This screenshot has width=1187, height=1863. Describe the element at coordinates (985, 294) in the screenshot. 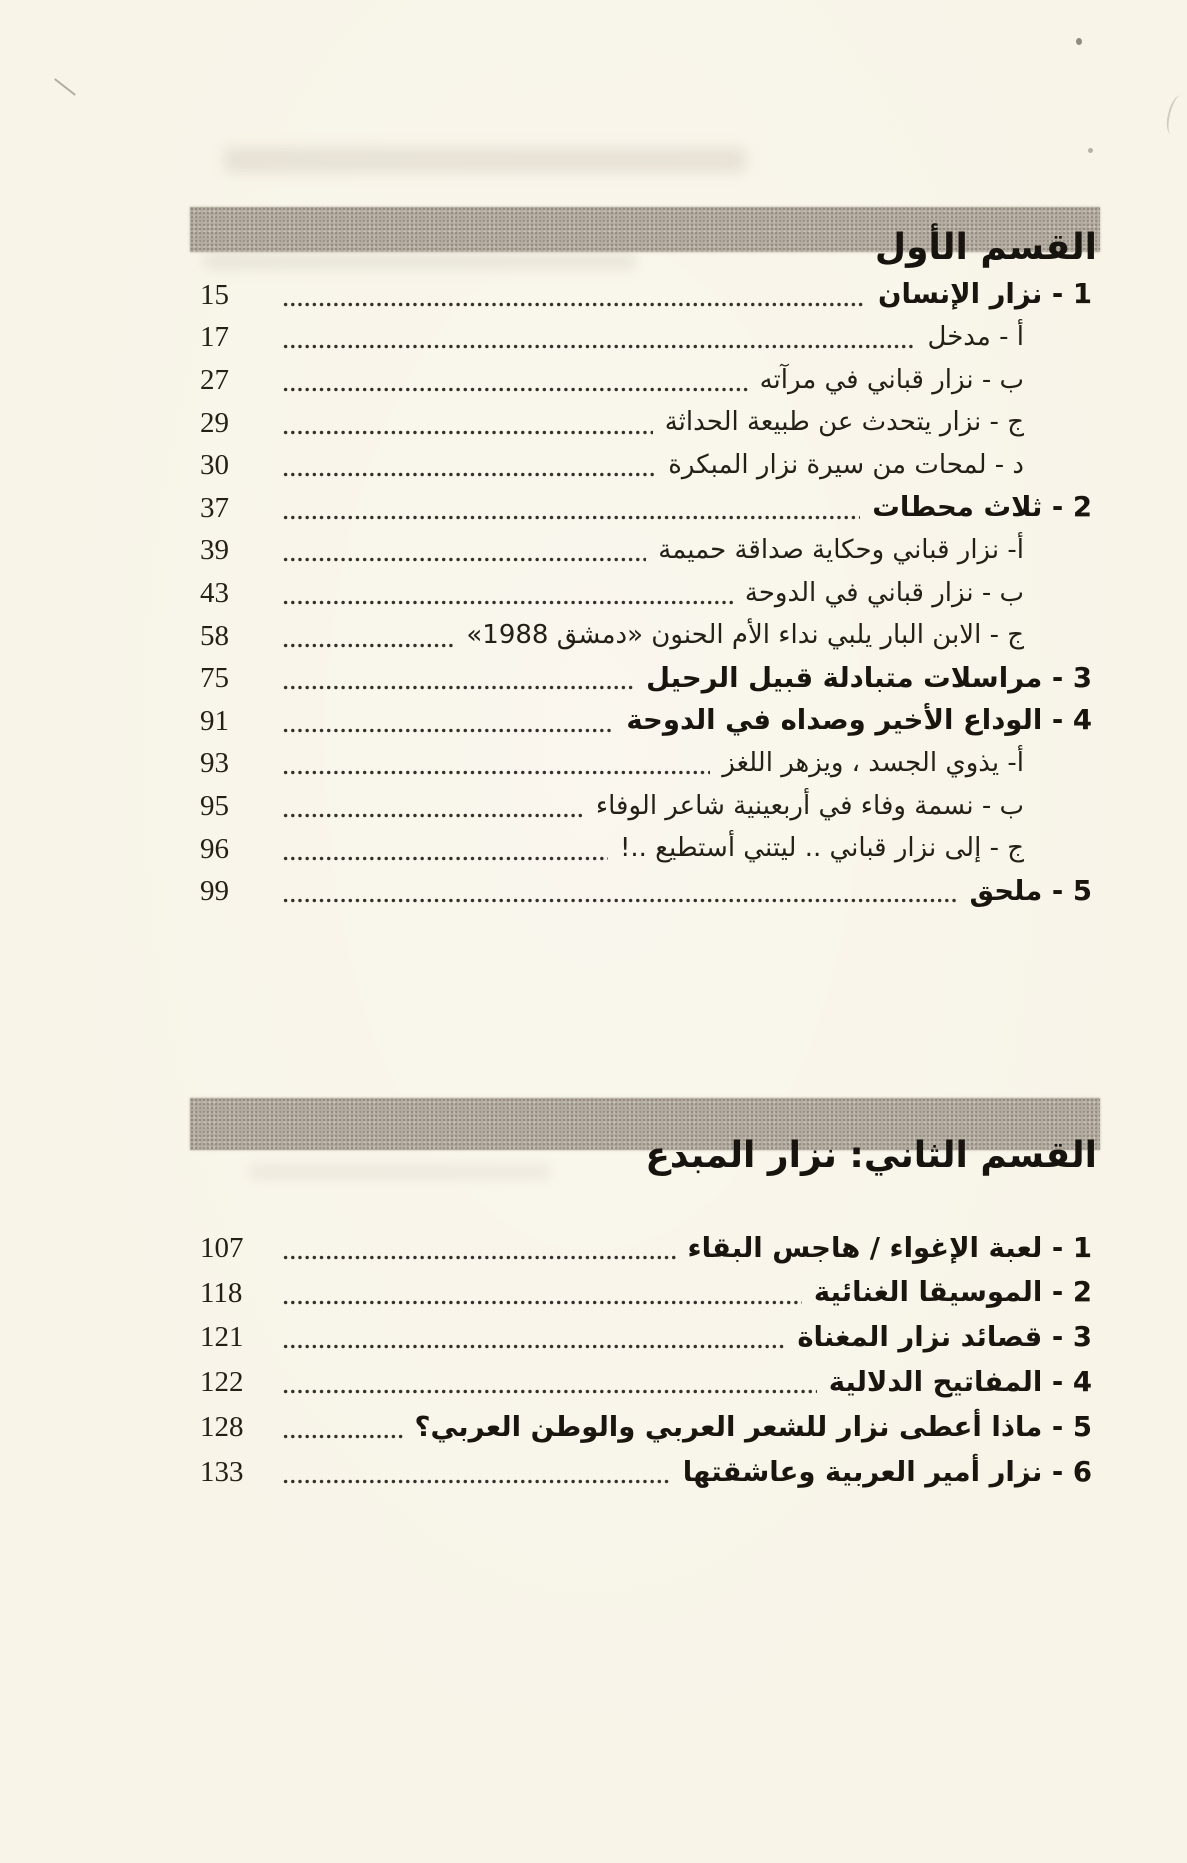

I see `toc-entry-title: 1 - نزار الإنسان` at that location.